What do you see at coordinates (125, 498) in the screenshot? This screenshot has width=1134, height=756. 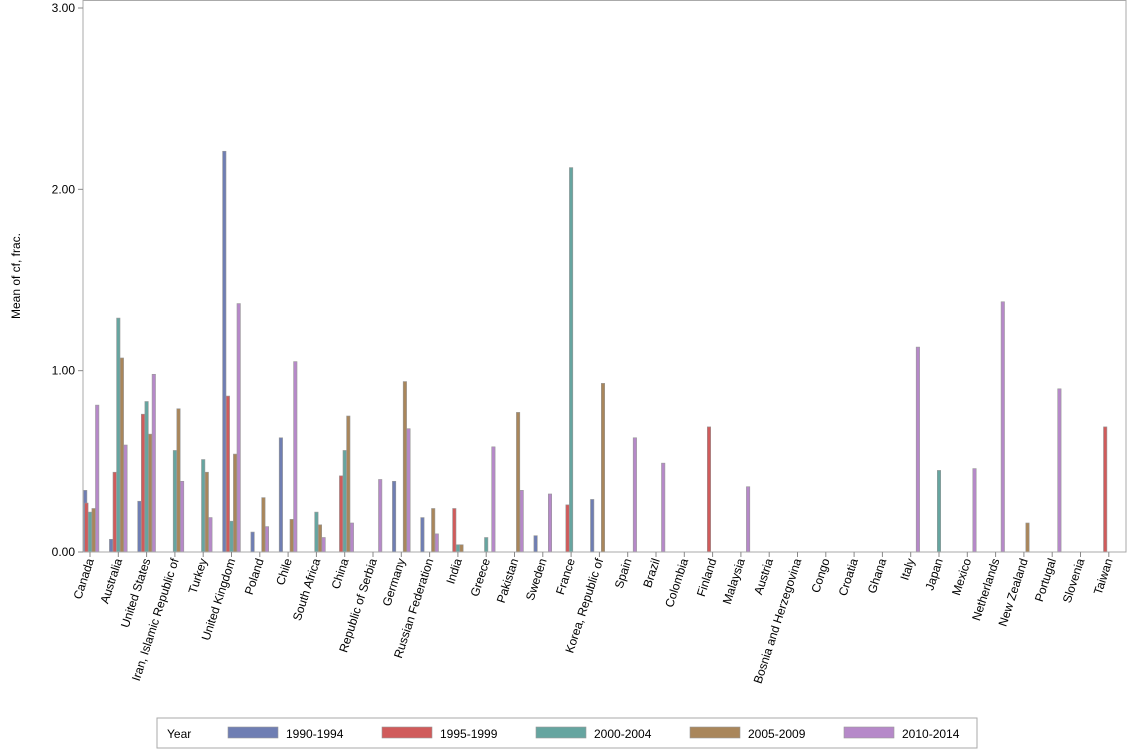 I see `bar-australia-2010-2014` at bounding box center [125, 498].